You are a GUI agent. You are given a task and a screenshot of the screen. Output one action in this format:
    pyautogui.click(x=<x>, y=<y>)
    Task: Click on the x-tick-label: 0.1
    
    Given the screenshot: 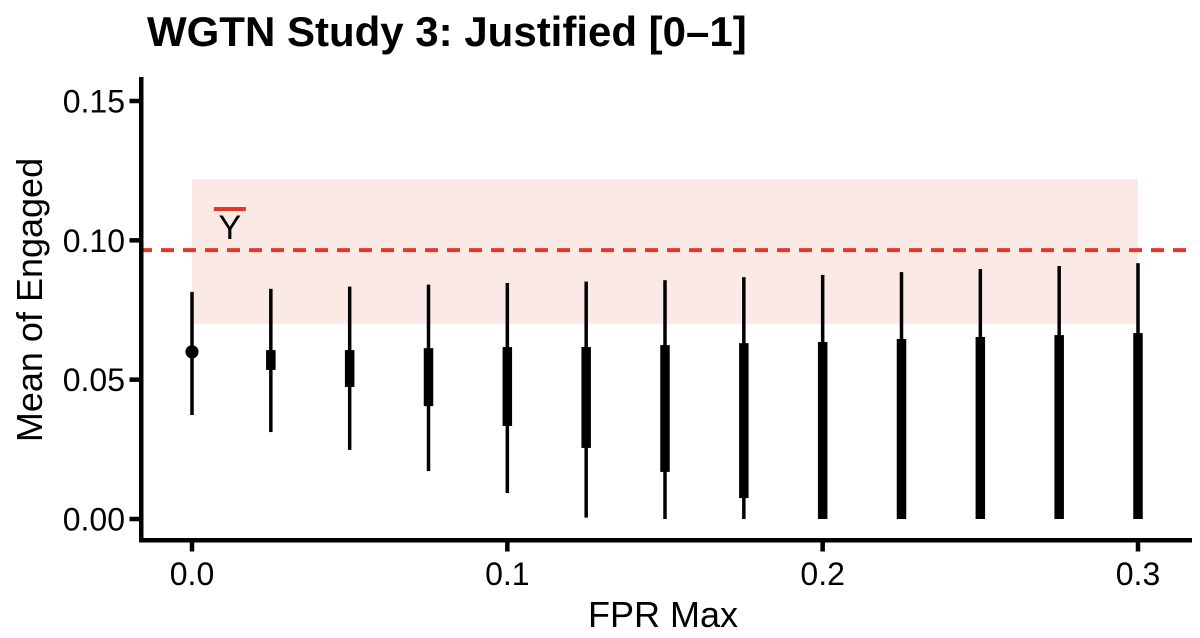 What is the action you would take?
    pyautogui.click(x=507, y=574)
    